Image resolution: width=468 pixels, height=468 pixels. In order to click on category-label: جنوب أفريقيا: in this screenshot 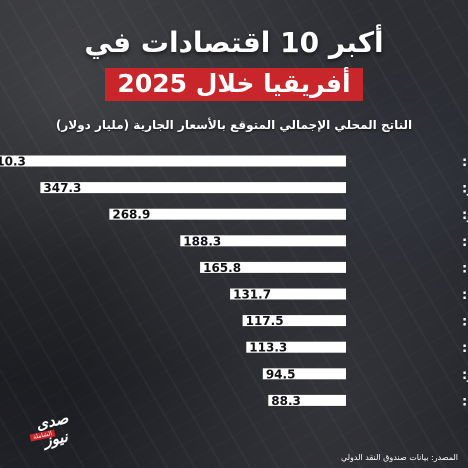, I will do `click(465, 161)`.